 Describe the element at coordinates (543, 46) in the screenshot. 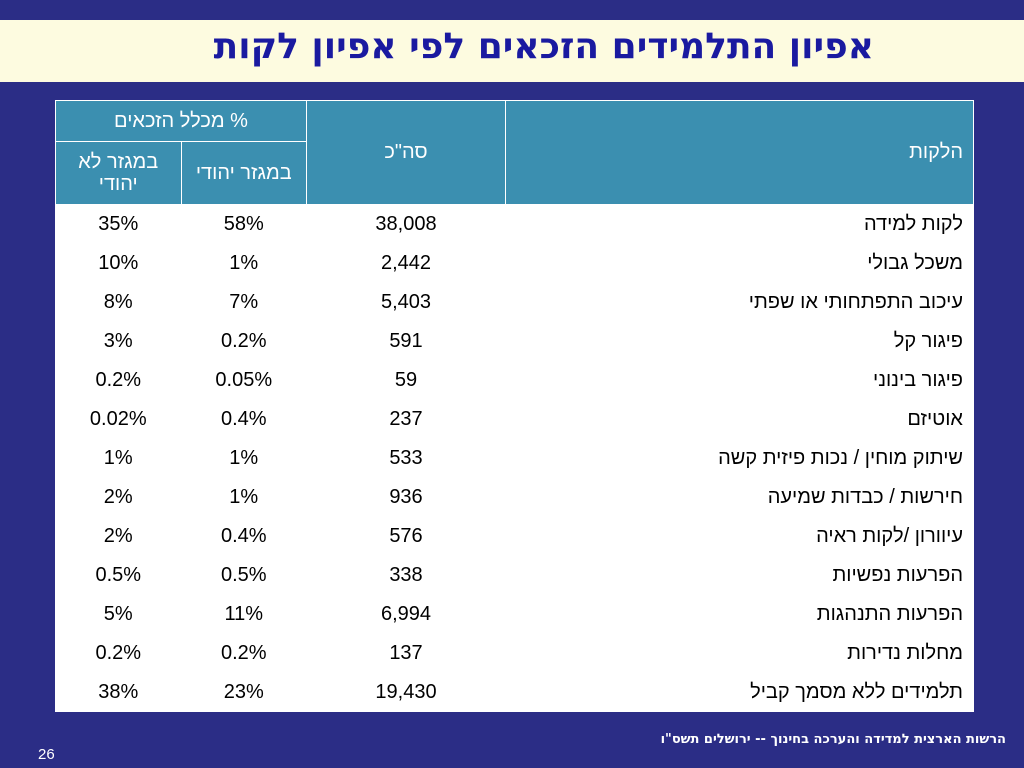

I see `slide-title: אפיון התלמידים הזכאים לפי אפיון לקות` at that location.